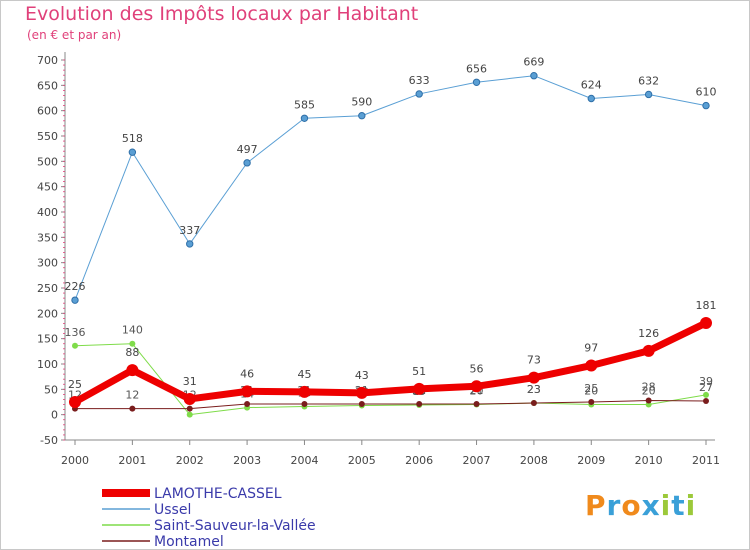 The image size is (750, 550). What do you see at coordinates (235, 526) in the screenshot?
I see `legend-label-saint-sauveur-la-vall-e: Saint-Sauveur-la-Vallée` at bounding box center [235, 526].